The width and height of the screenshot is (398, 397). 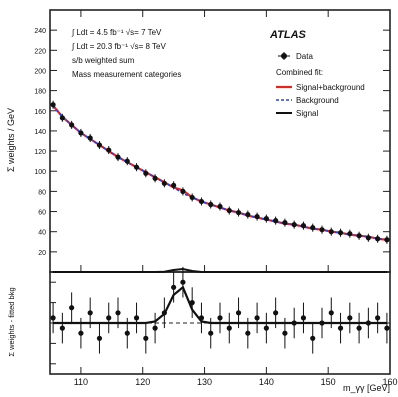 I want to click on main-y-tick-label: 200, so click(x=40, y=71).